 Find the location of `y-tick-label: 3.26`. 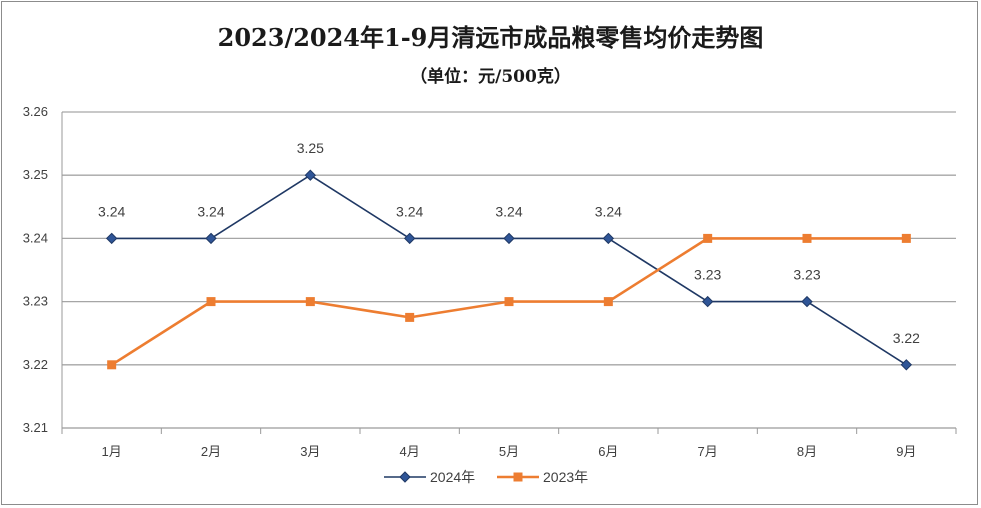

y-tick-label: 3.26 is located at coordinates (35, 111).